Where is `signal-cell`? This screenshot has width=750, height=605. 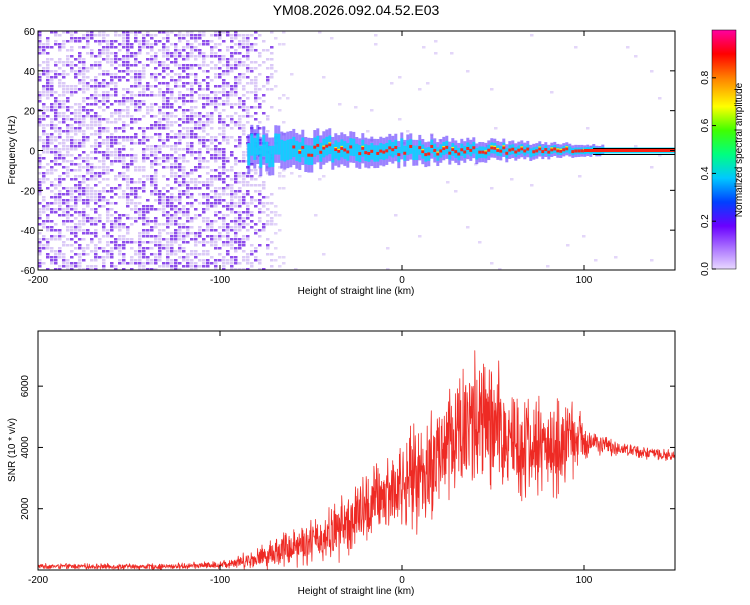 signal-cell is located at coordinates (258, 144).